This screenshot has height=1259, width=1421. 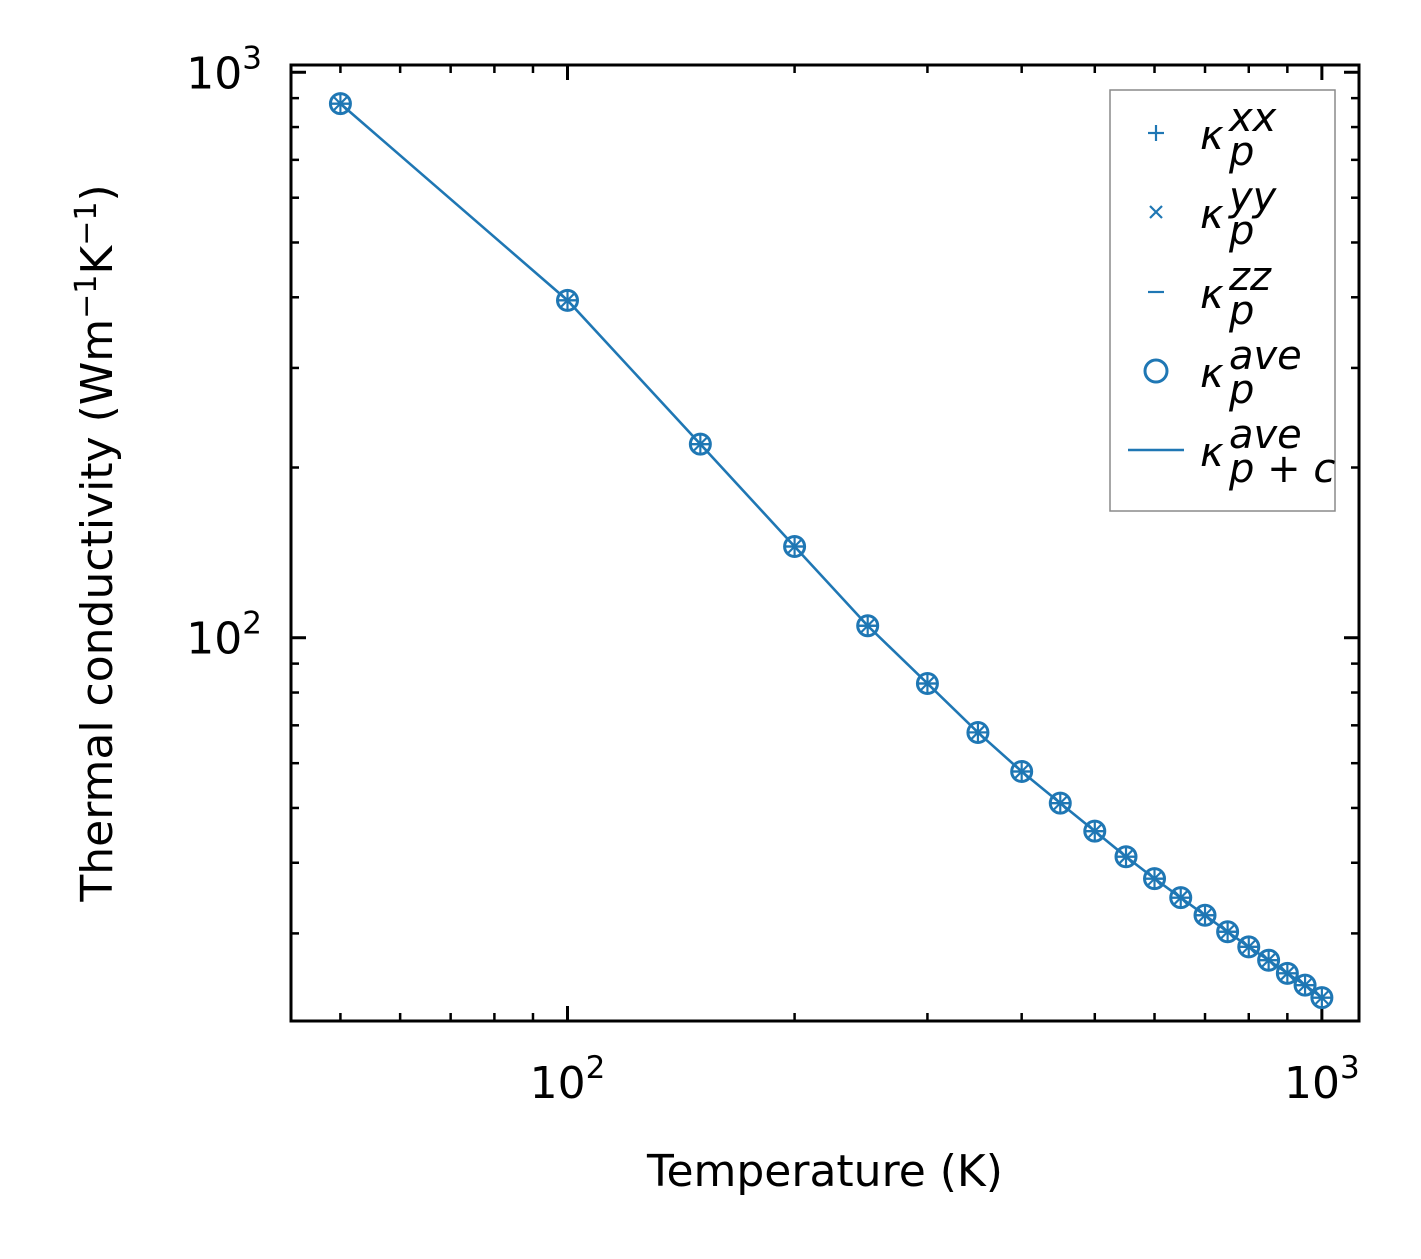 I want to click on legend-sup-kzz: zz, so click(x=1250, y=277).